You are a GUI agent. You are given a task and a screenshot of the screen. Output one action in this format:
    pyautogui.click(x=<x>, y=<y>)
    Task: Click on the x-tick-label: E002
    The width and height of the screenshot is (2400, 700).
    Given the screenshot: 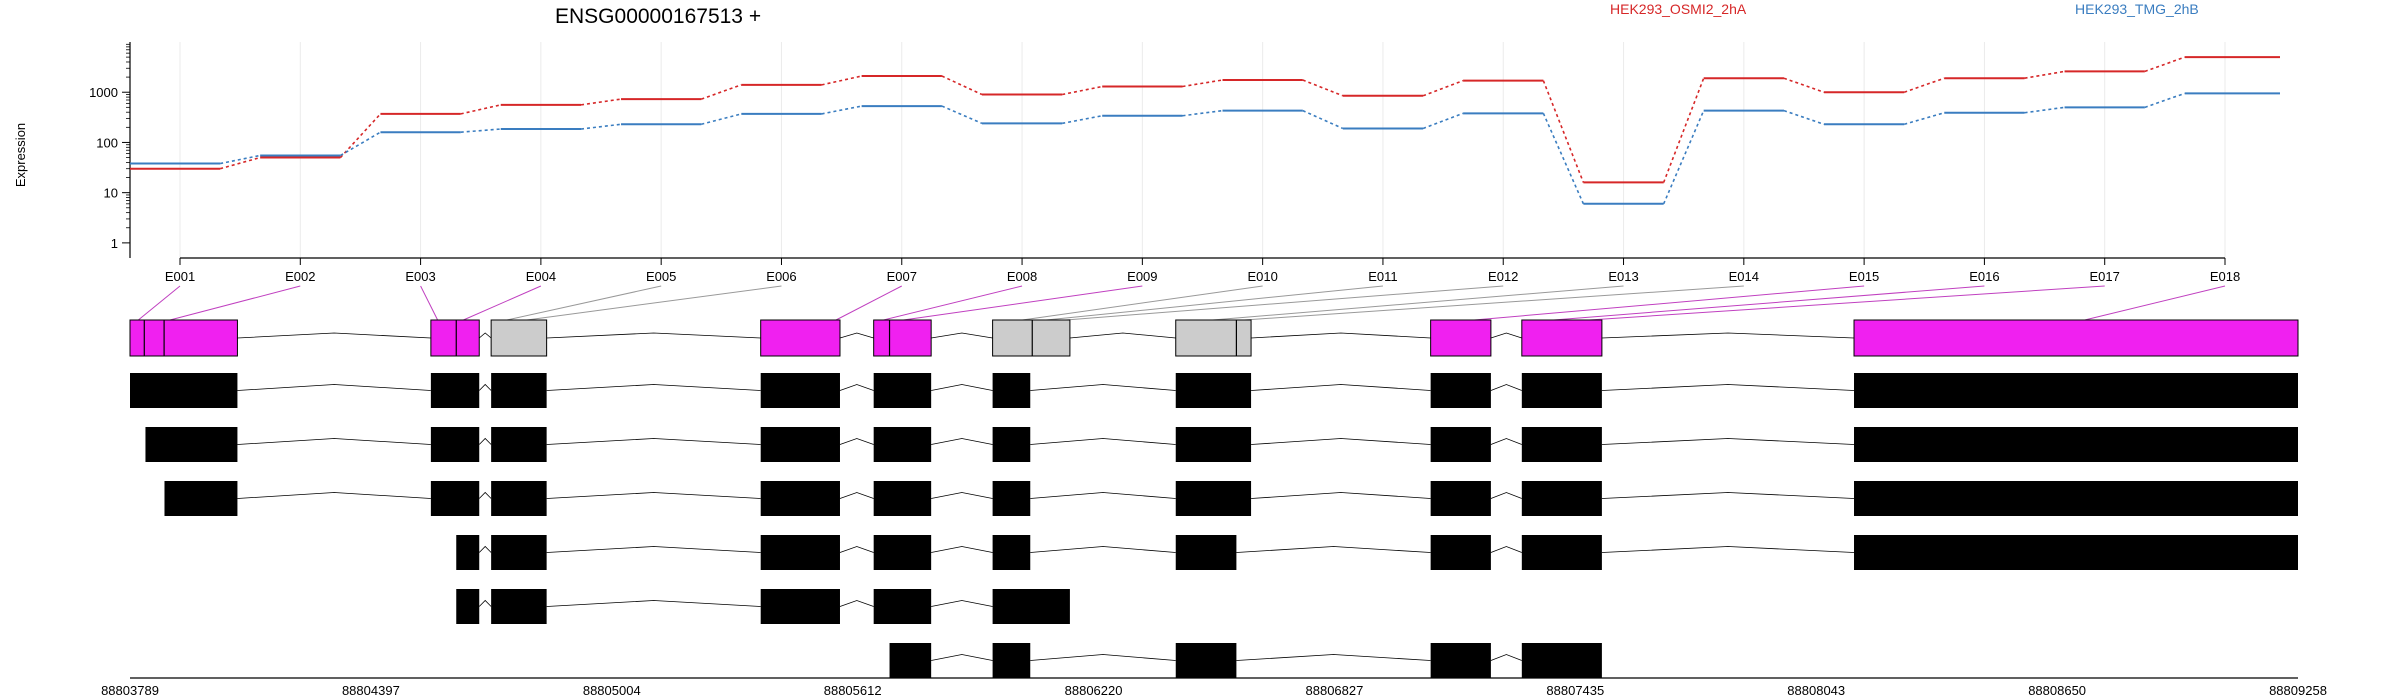 What is the action you would take?
    pyautogui.click(x=300, y=276)
    